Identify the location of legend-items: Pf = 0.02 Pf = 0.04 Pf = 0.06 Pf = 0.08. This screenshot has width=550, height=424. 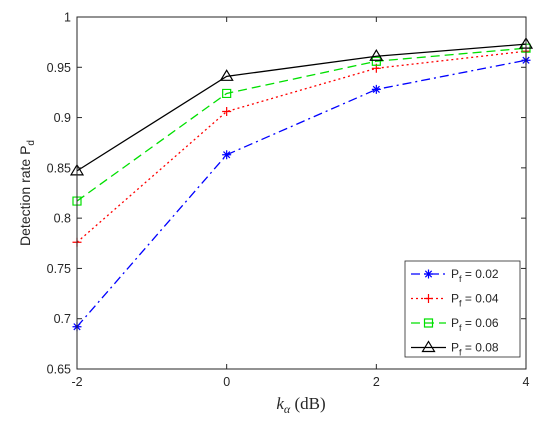
(455, 312).